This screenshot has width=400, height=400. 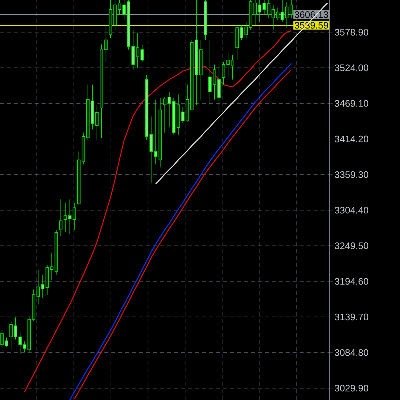 I want to click on y-tick-label: 3578.90, so click(x=352, y=32).